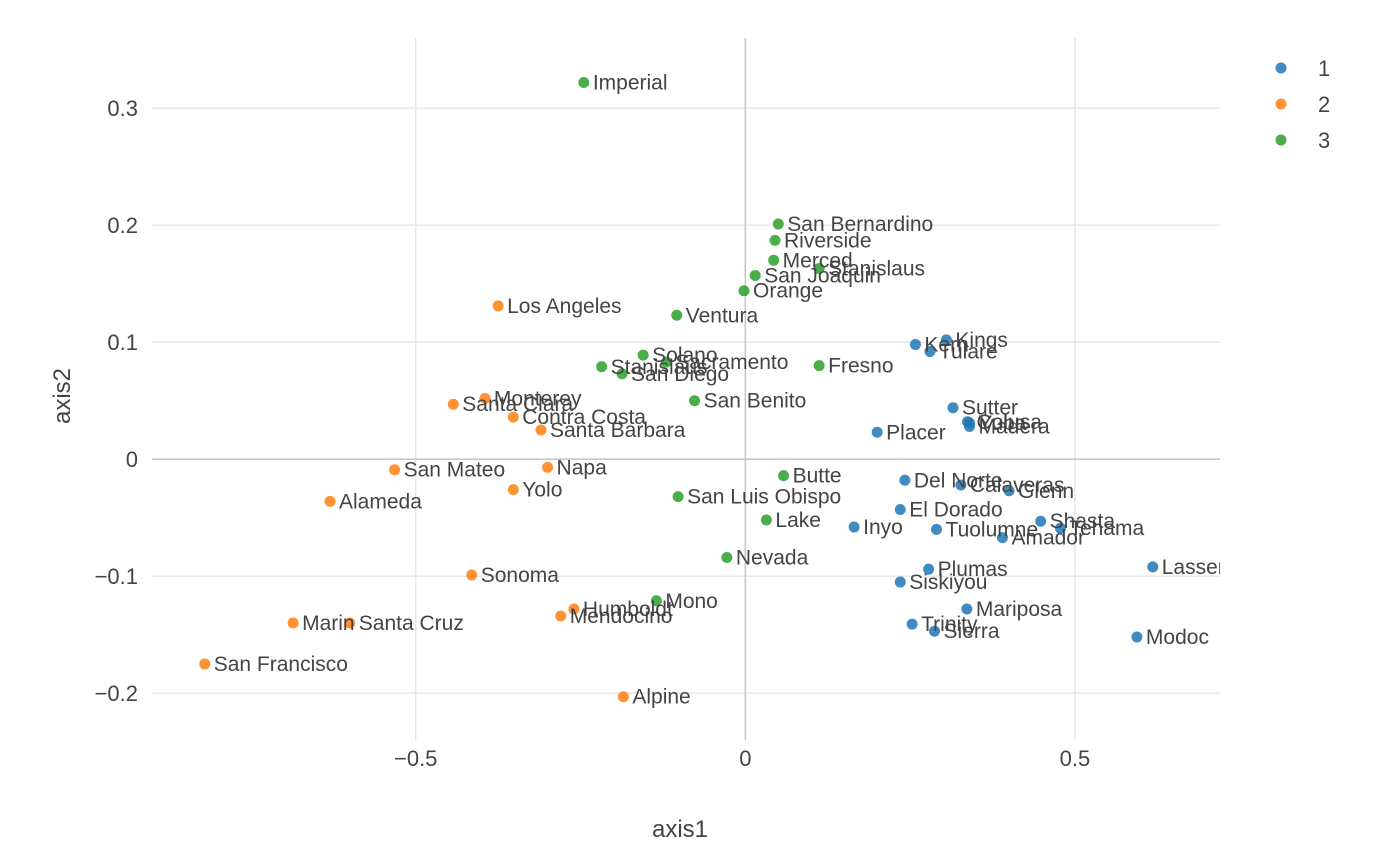 Image resolution: width=1400 pixels, height=863 pixels. I want to click on point-butte, so click(784, 476).